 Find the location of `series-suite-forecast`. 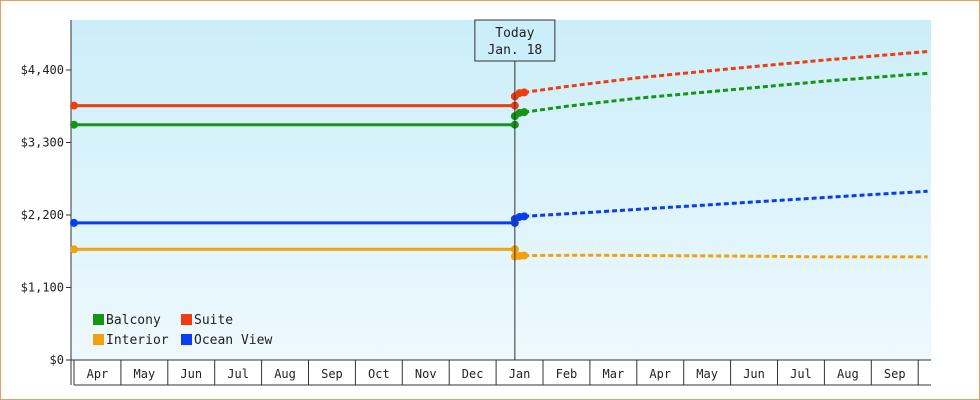

series-suite-forecast is located at coordinates (725, 72).